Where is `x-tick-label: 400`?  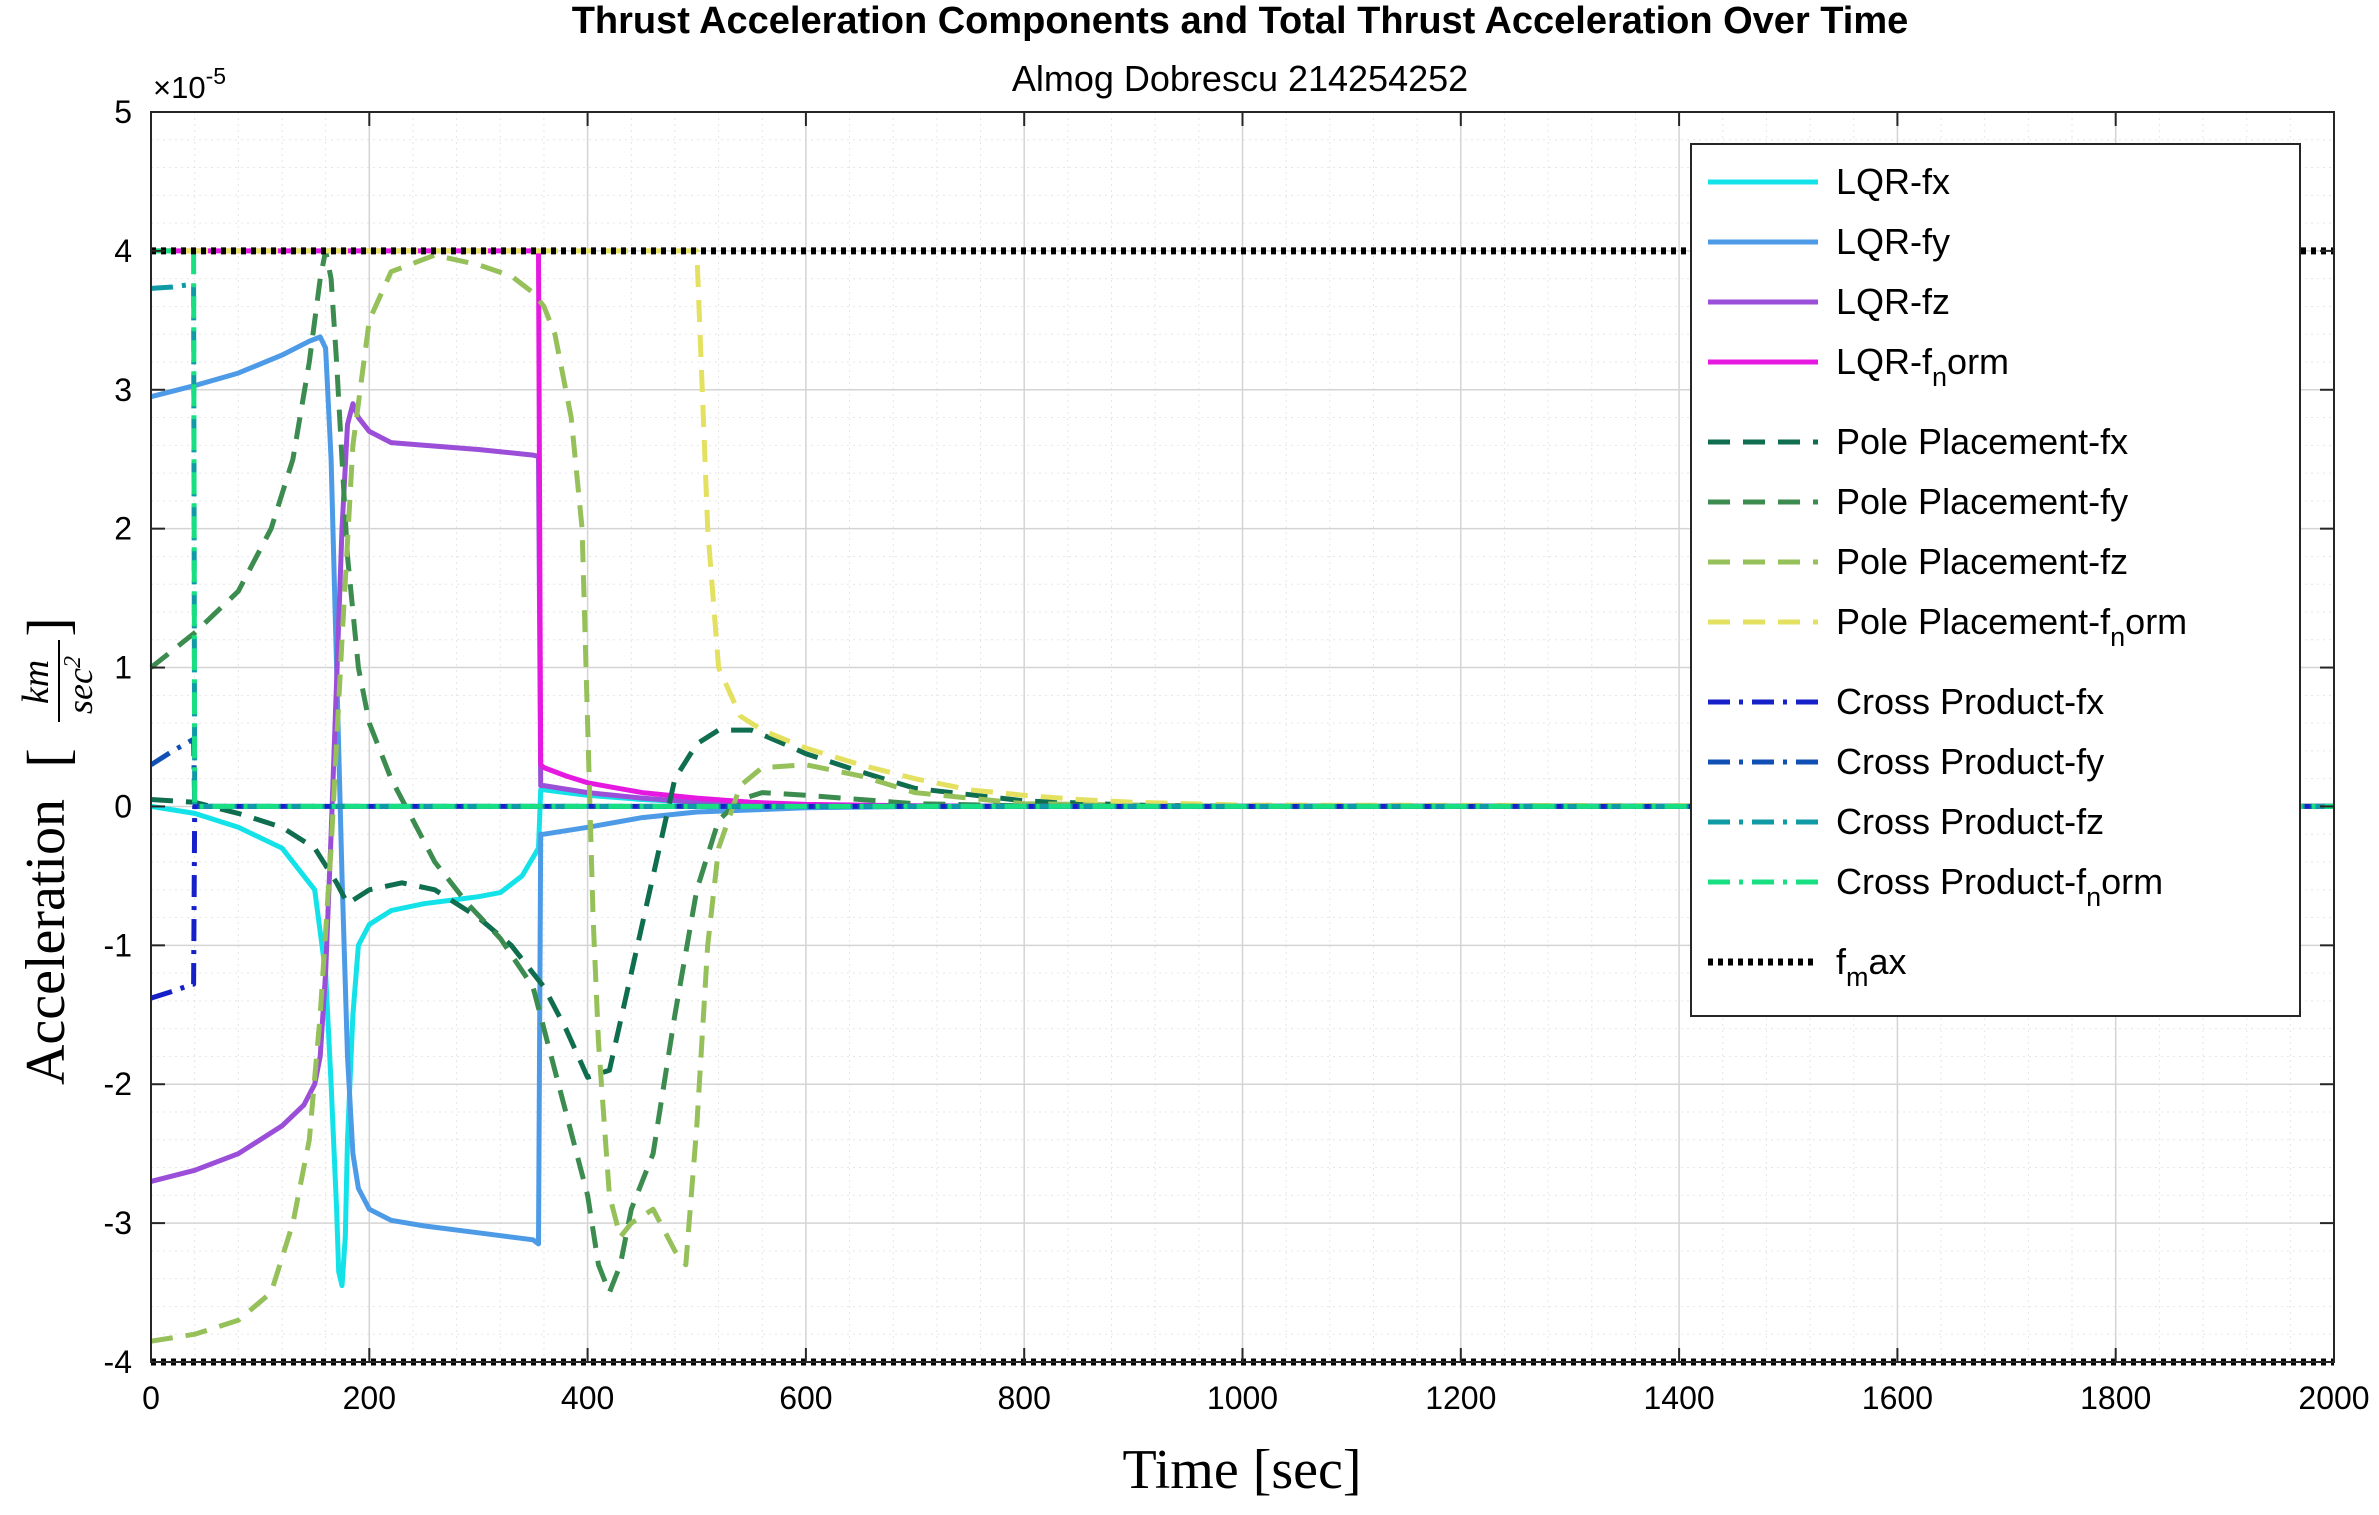
x-tick-label: 400 is located at coordinates (587, 1398).